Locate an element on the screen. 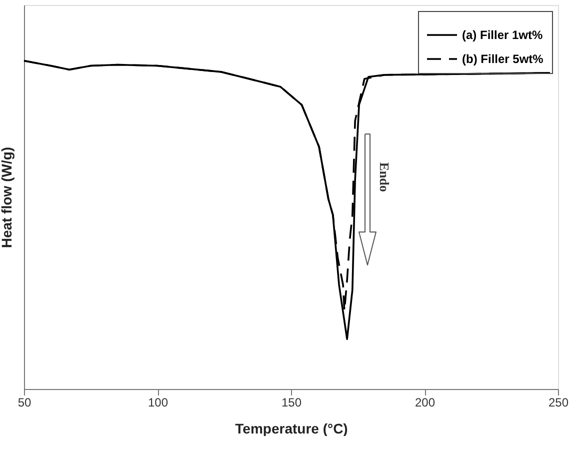 This screenshot has width=587, height=451. legend-label: (b) Filler 5wt% is located at coordinates (503, 59).